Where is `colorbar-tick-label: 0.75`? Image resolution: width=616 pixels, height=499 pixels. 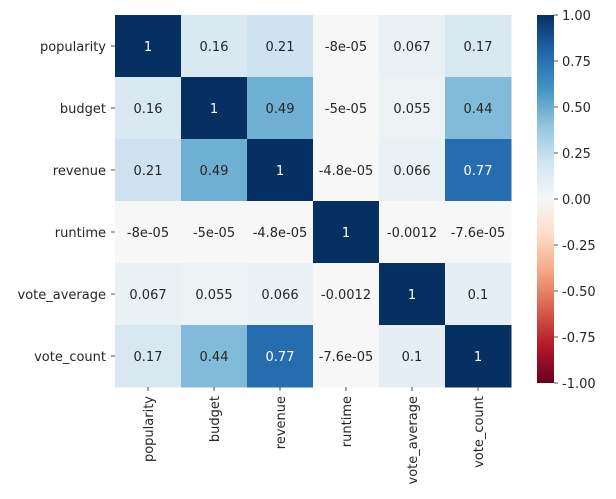 colorbar-tick-label: 0.75 is located at coordinates (576, 62).